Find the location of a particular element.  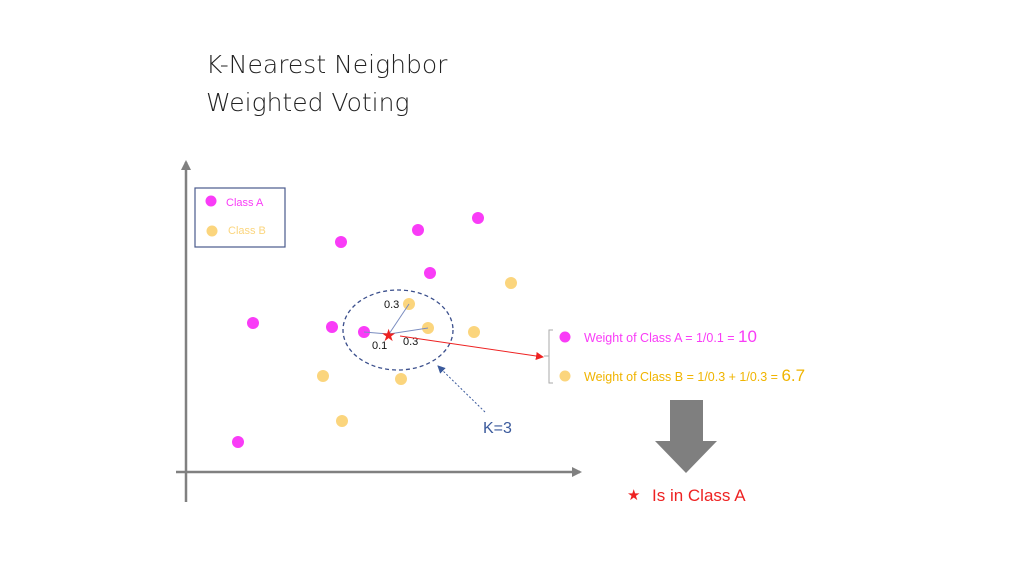

k-label: K=3 is located at coordinates (497, 428).